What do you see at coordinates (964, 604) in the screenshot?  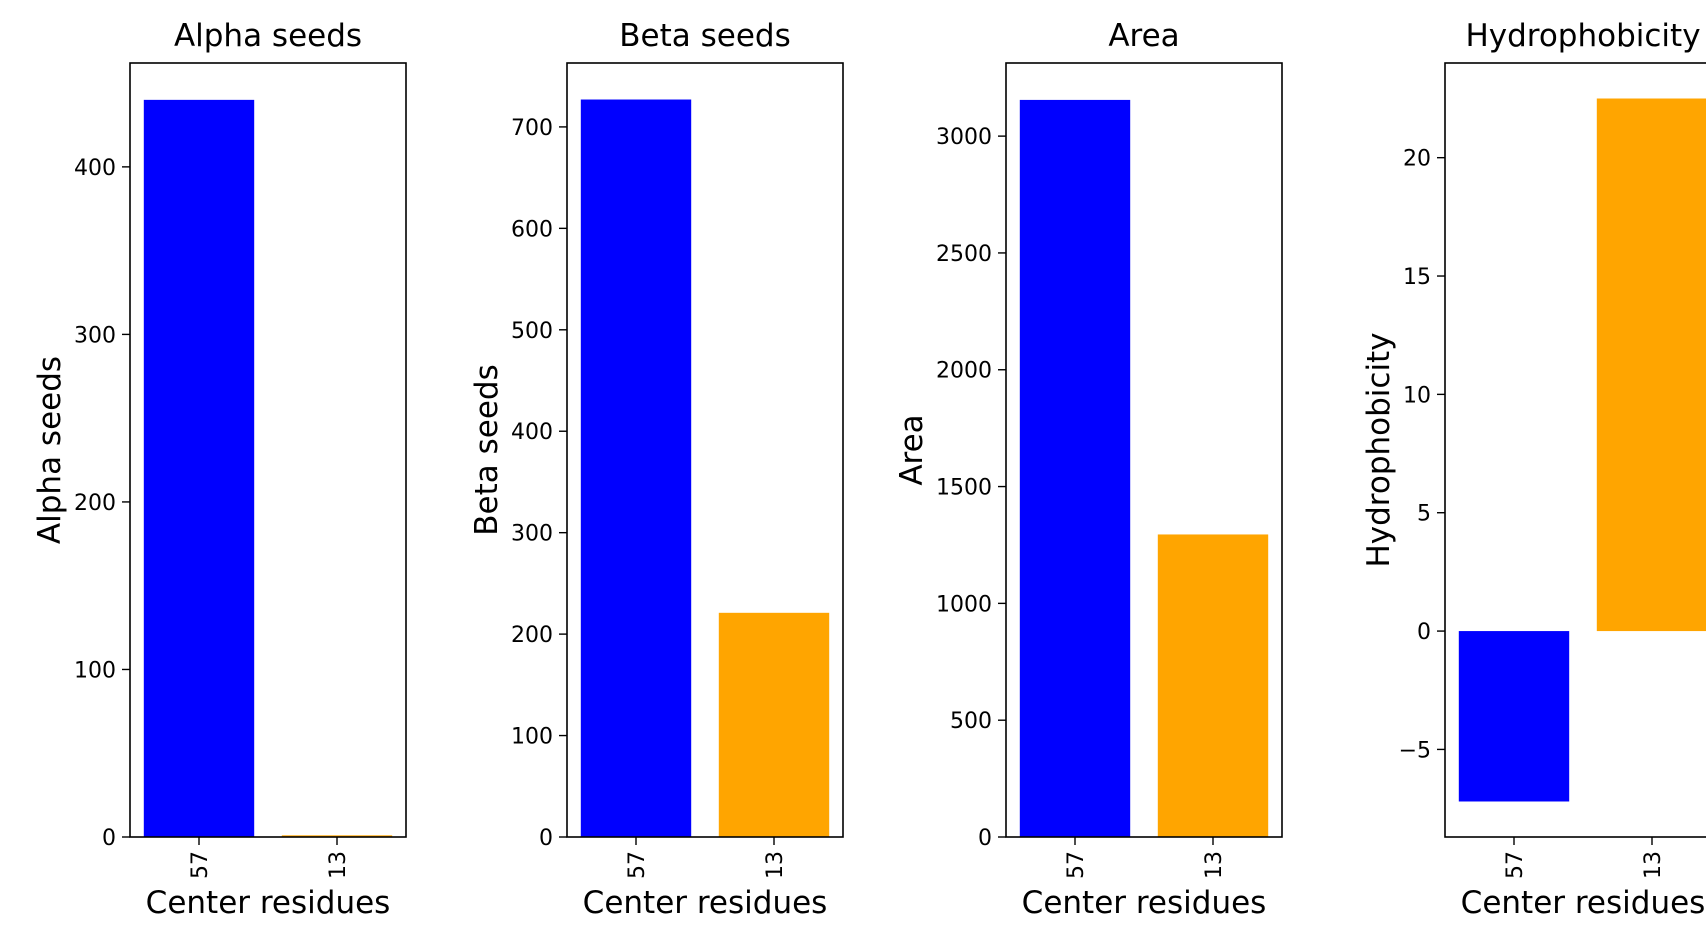 I see `y-tick-label: 1000` at bounding box center [964, 604].